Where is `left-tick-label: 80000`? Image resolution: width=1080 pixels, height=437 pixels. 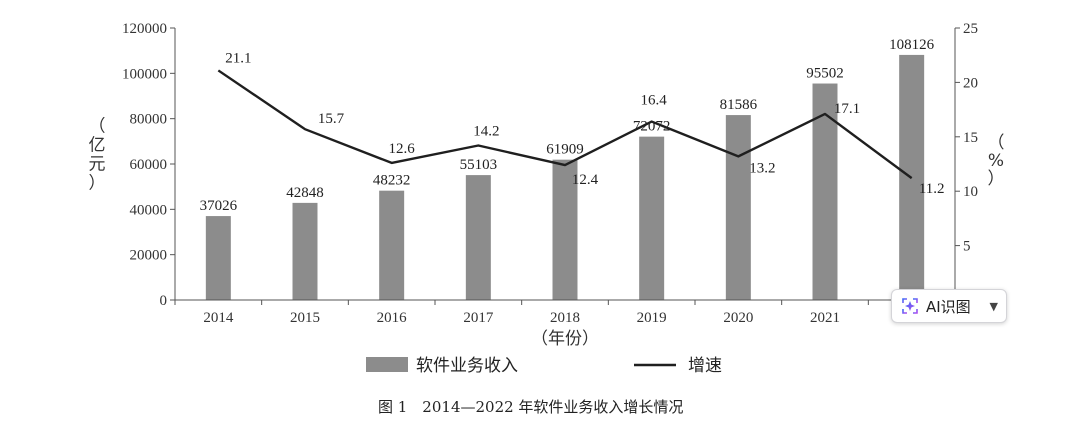
left-tick-label: 80000 is located at coordinates (149, 120).